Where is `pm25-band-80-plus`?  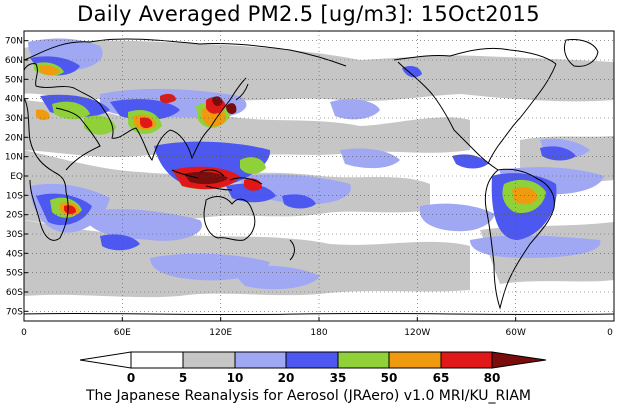
pm25-band-80-plus is located at coordinates (210, 140).